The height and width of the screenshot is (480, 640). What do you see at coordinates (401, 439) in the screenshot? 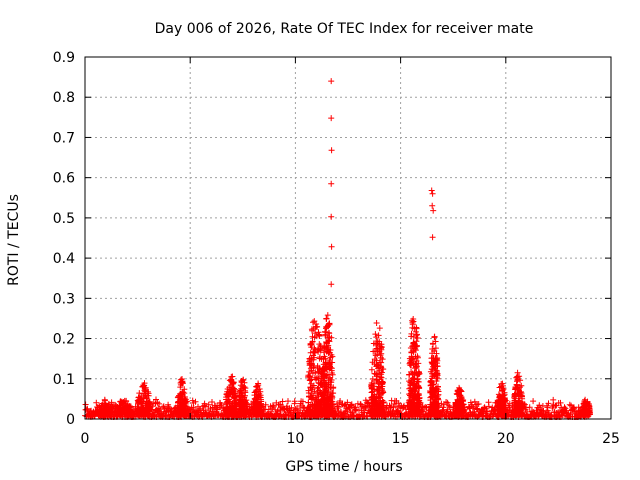
I see `x-tick-label: 15` at bounding box center [401, 439].